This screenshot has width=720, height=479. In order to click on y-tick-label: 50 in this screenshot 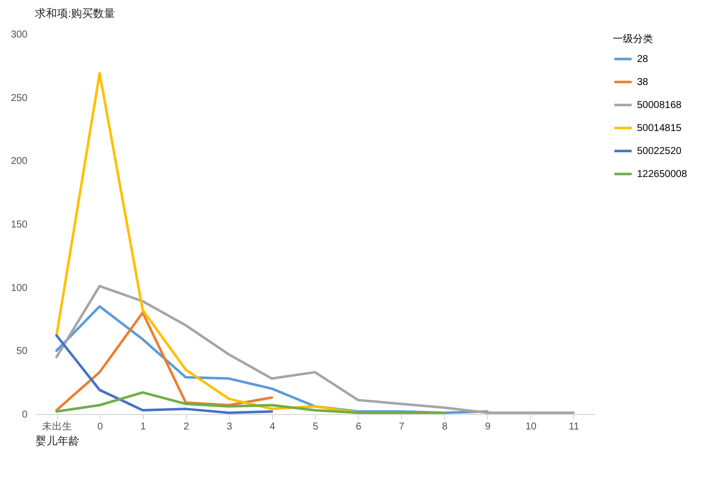, I will do `click(22, 352)`.